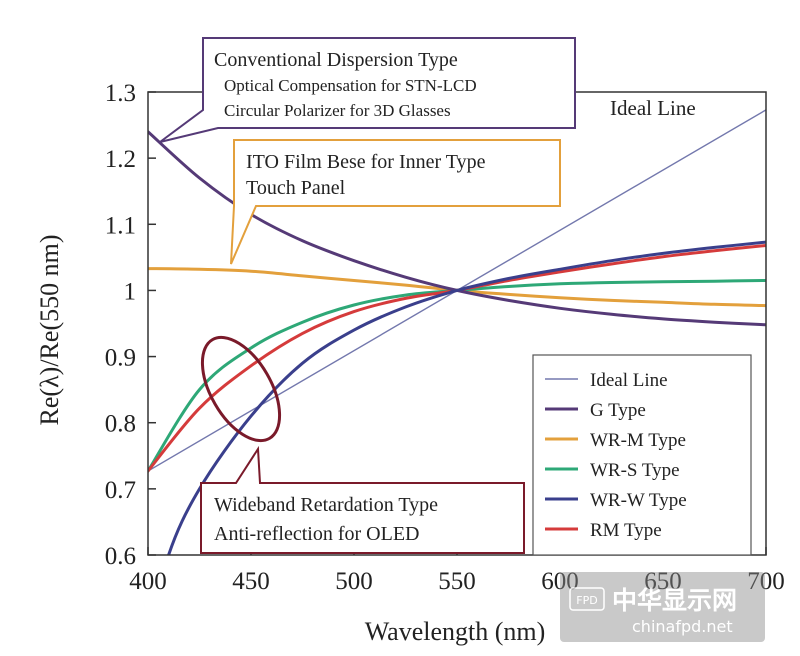 The image size is (800, 656). What do you see at coordinates (120, 556) in the screenshot?
I see `y-tick-label: 0.6` at bounding box center [120, 556].